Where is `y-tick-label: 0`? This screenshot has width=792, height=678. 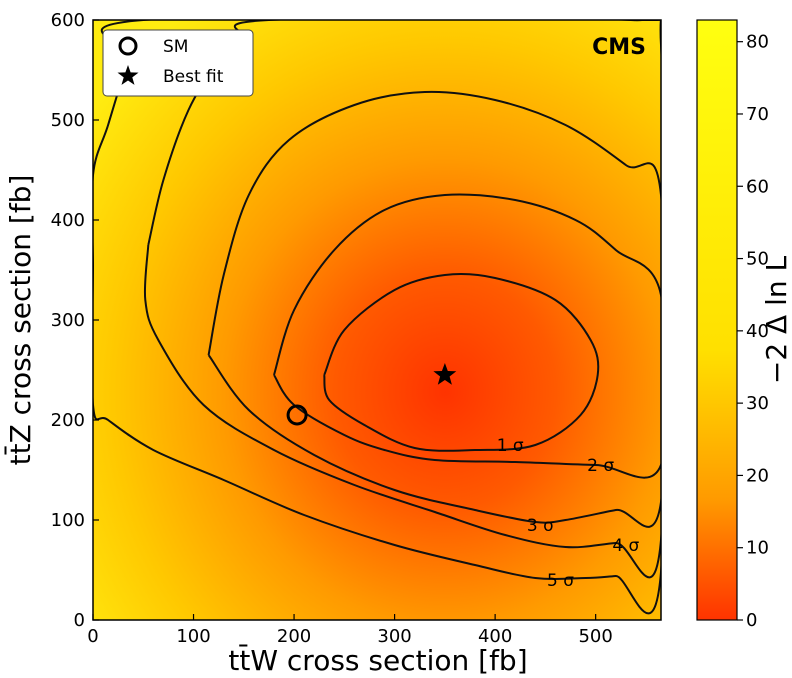 y-tick-label: 0 is located at coordinates (79, 620).